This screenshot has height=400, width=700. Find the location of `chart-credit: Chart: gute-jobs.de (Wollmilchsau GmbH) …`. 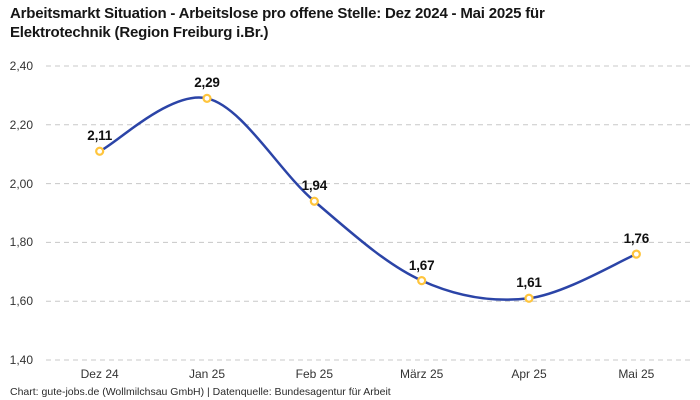

chart-credit: Chart: gute-jobs.de (Wollmilchsau GmbH) … is located at coordinates (200, 392).